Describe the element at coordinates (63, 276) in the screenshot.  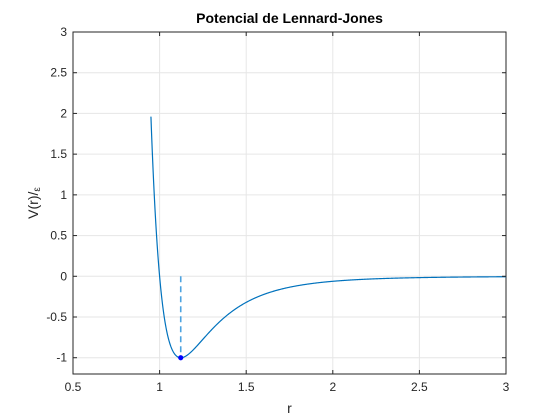
I see `y-tick-label: 0` at that location.